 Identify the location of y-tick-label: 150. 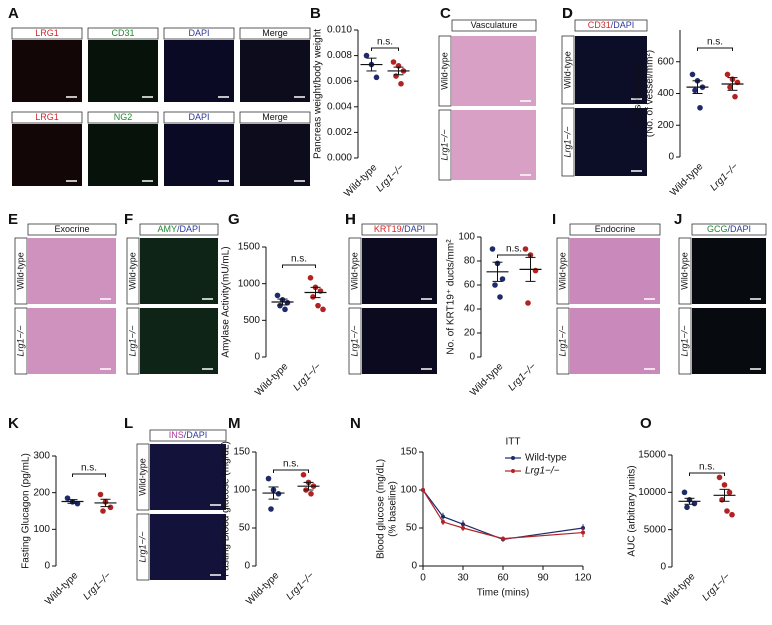
(408, 452).